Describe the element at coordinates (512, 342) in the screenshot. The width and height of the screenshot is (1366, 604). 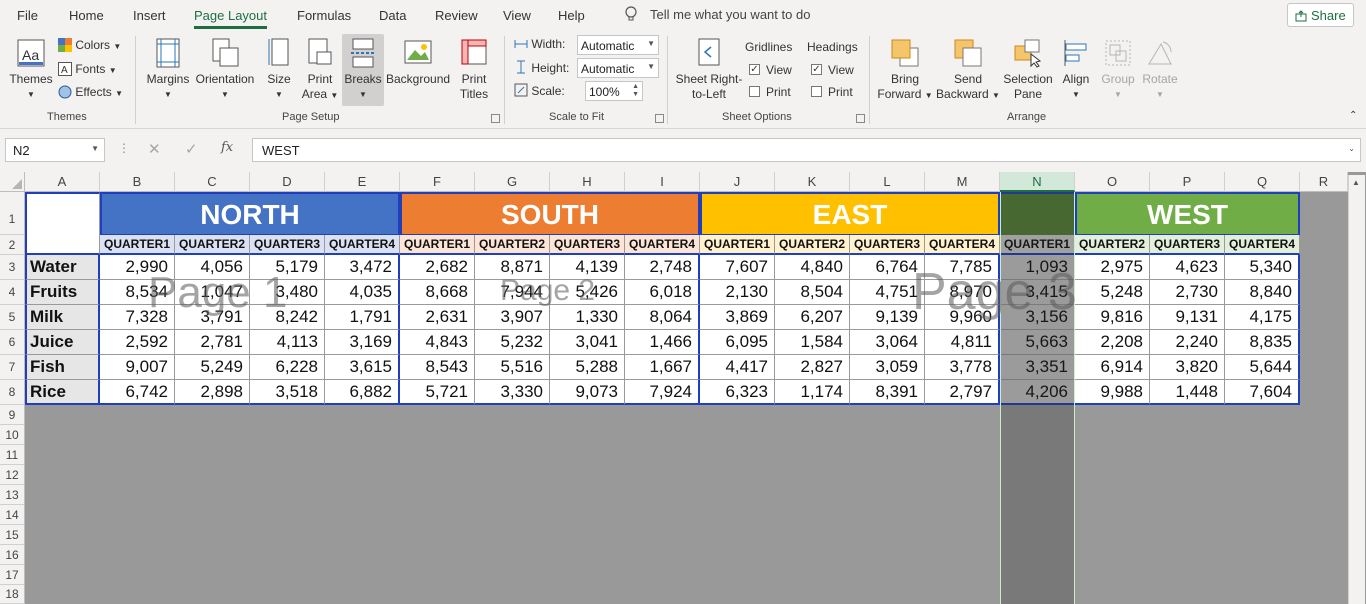
I see `cell-G6: 5,232` at that location.